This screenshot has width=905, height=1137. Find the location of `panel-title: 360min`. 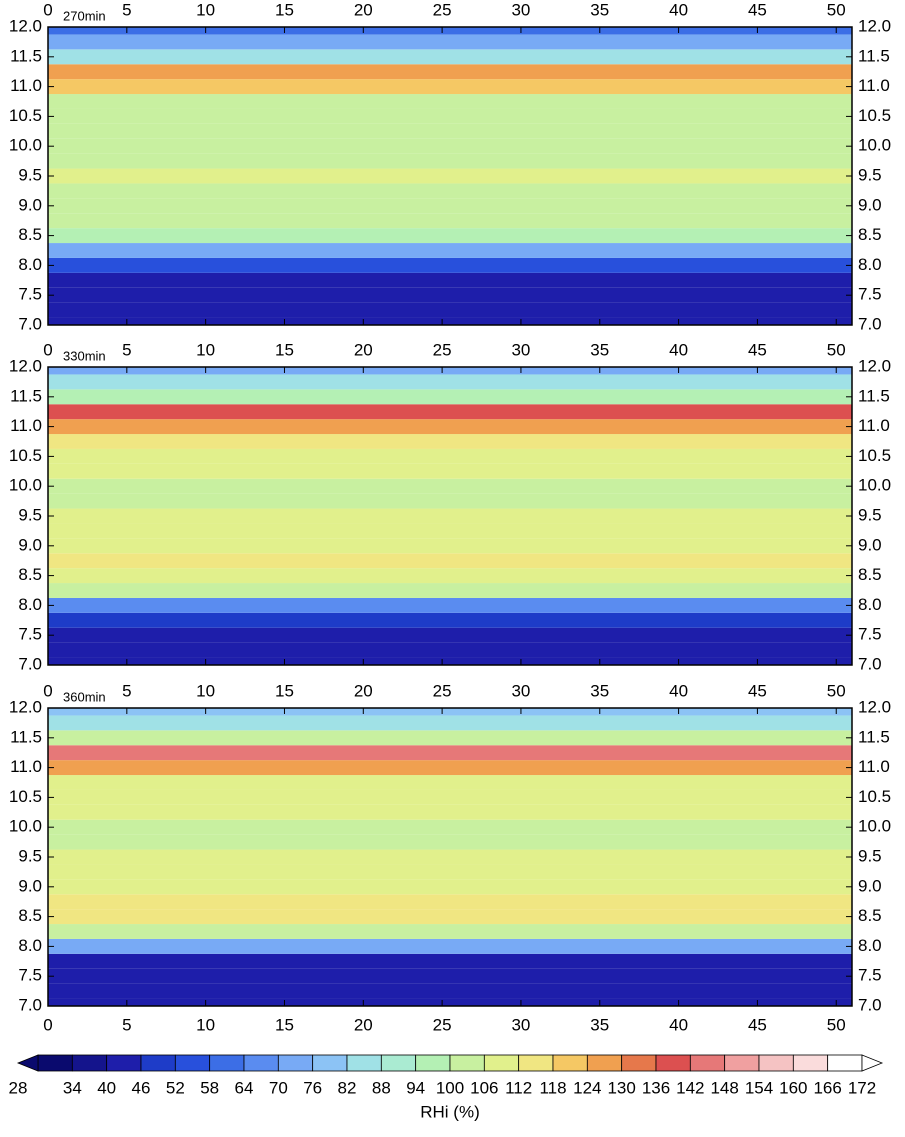

panel-title: 360min is located at coordinates (84, 696).